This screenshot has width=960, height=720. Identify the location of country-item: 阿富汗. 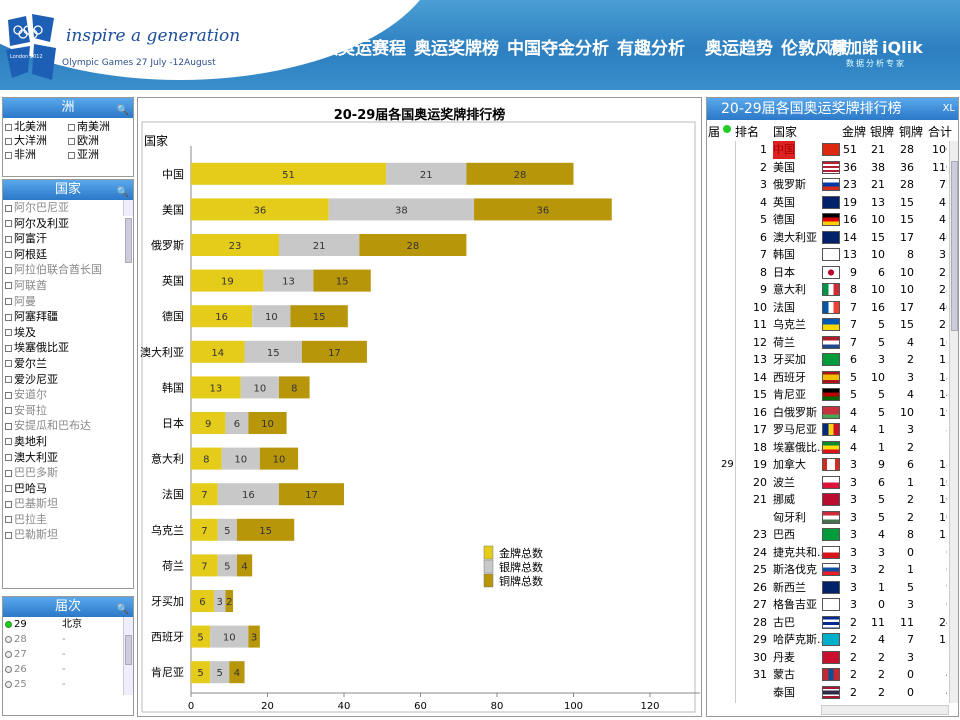
(69, 239).